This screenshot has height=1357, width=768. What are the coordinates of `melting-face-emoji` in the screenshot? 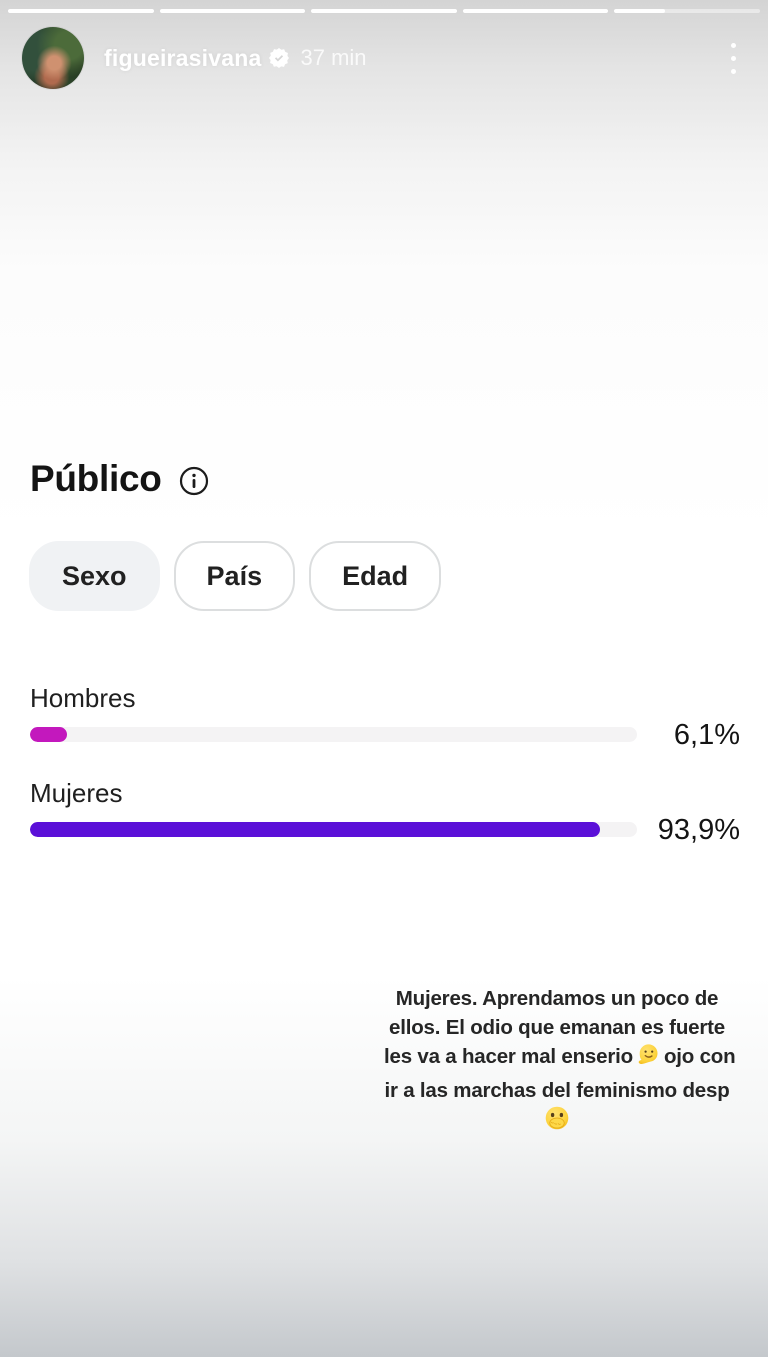 It's located at (648, 1059).